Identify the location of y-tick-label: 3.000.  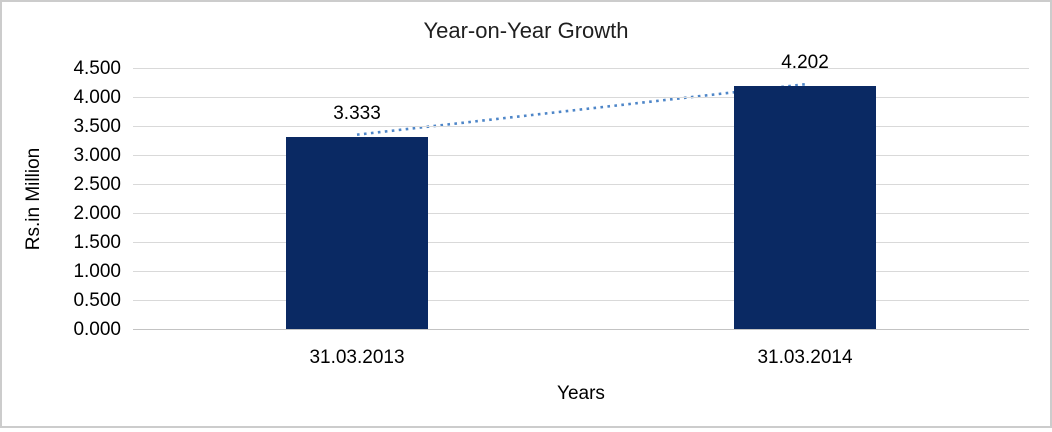
(97, 155).